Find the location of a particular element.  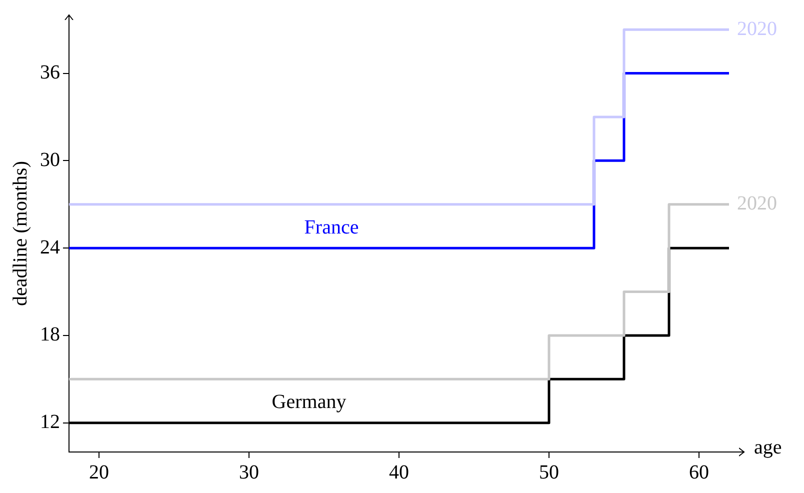

x-tick-label: 30 is located at coordinates (249, 472).